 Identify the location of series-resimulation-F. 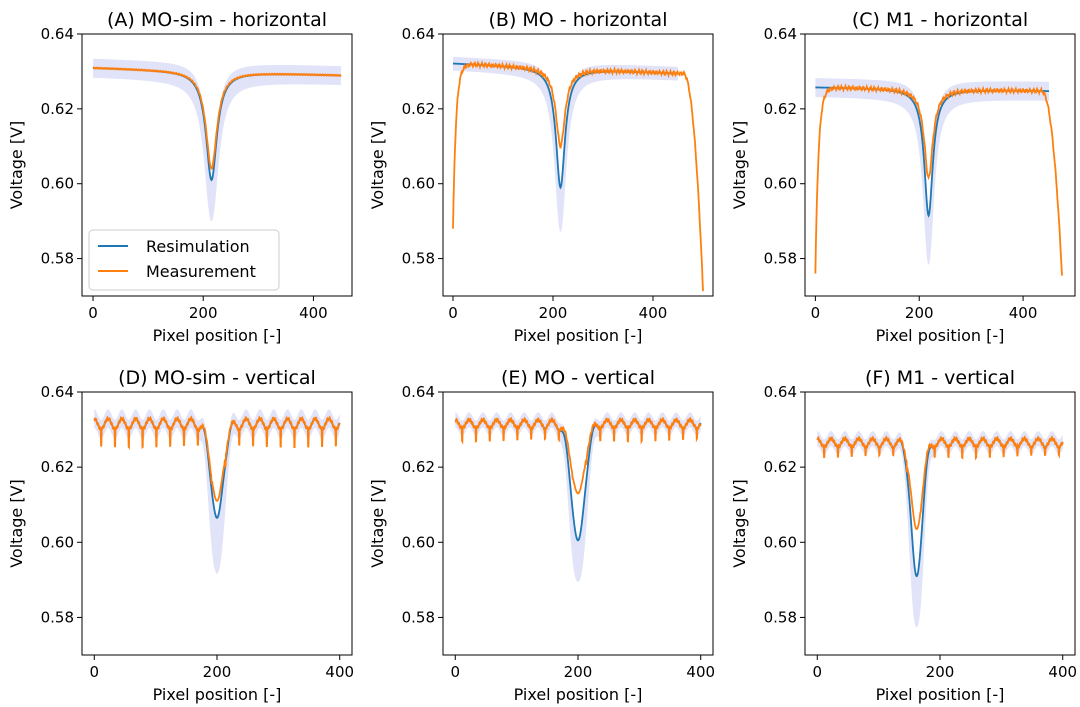
(940, 507).